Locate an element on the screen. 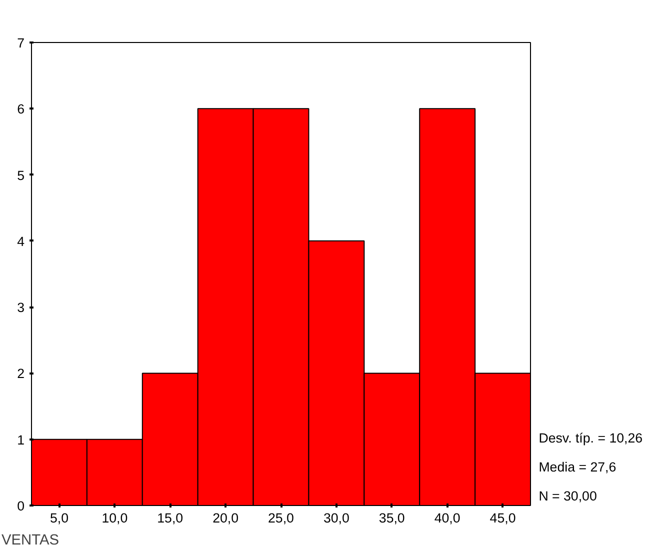  text: Media = 27,6 is located at coordinates (577, 467).